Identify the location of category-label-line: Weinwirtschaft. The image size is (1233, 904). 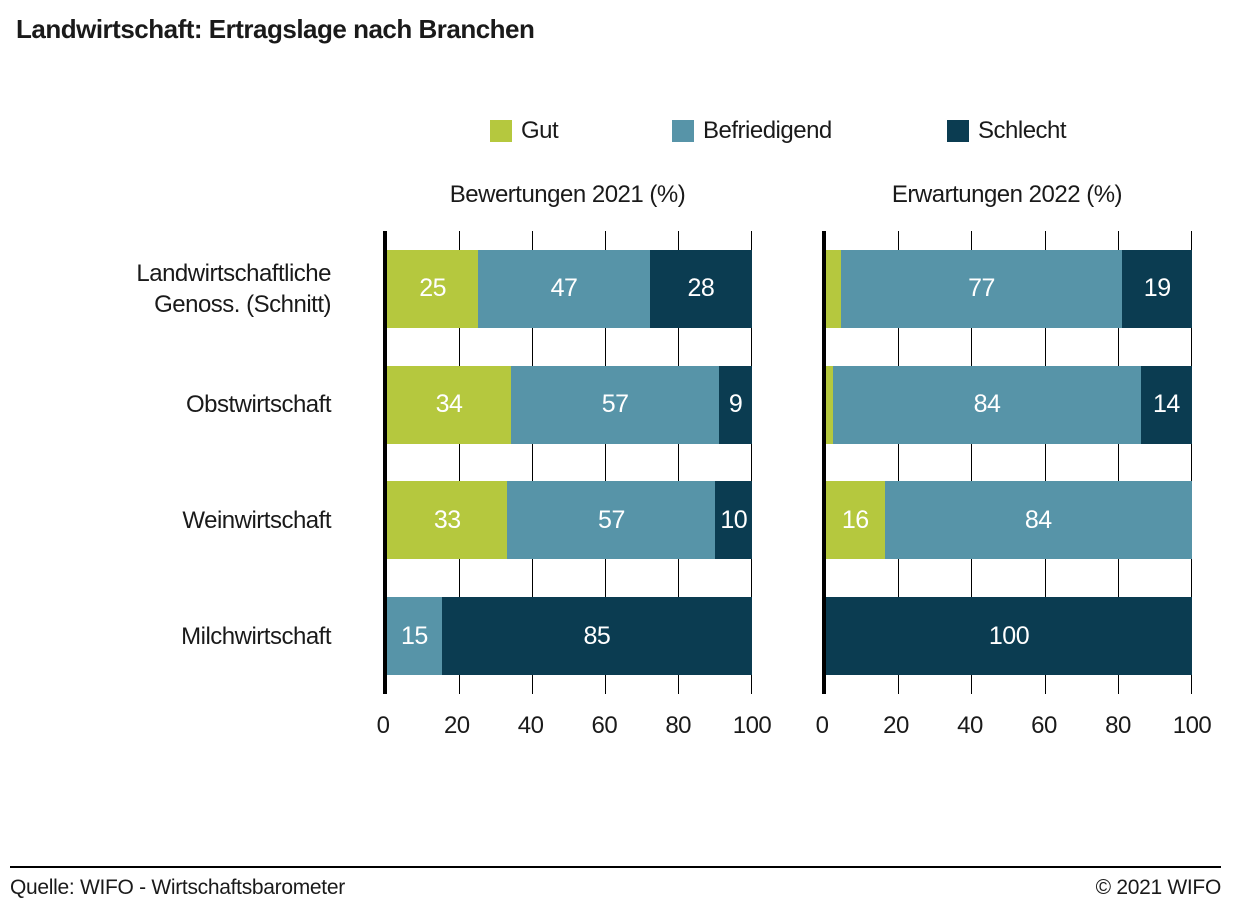
(256, 520).